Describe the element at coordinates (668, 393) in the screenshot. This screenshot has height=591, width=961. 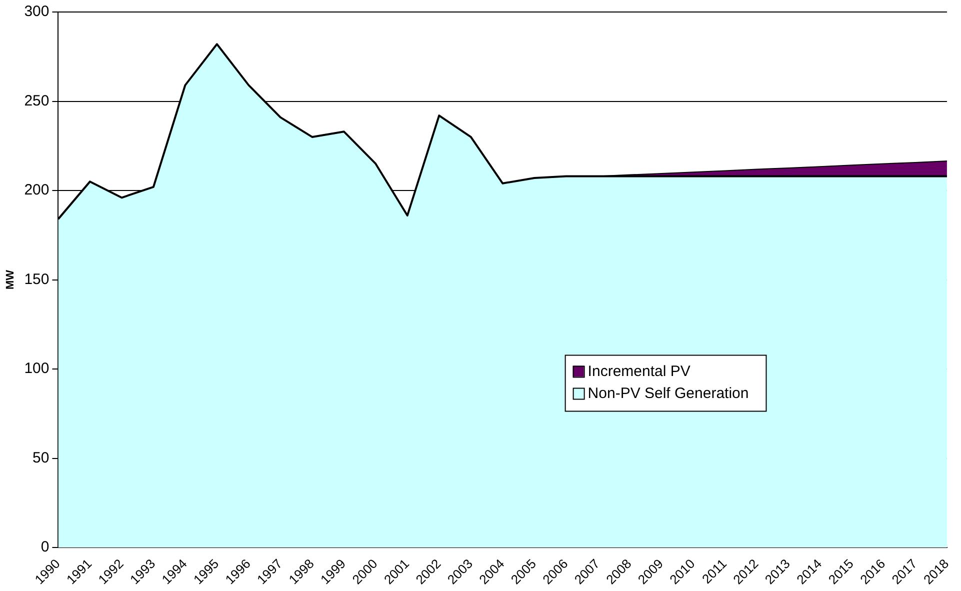
I see `legend-label: Non-PV Self Generation` at that location.